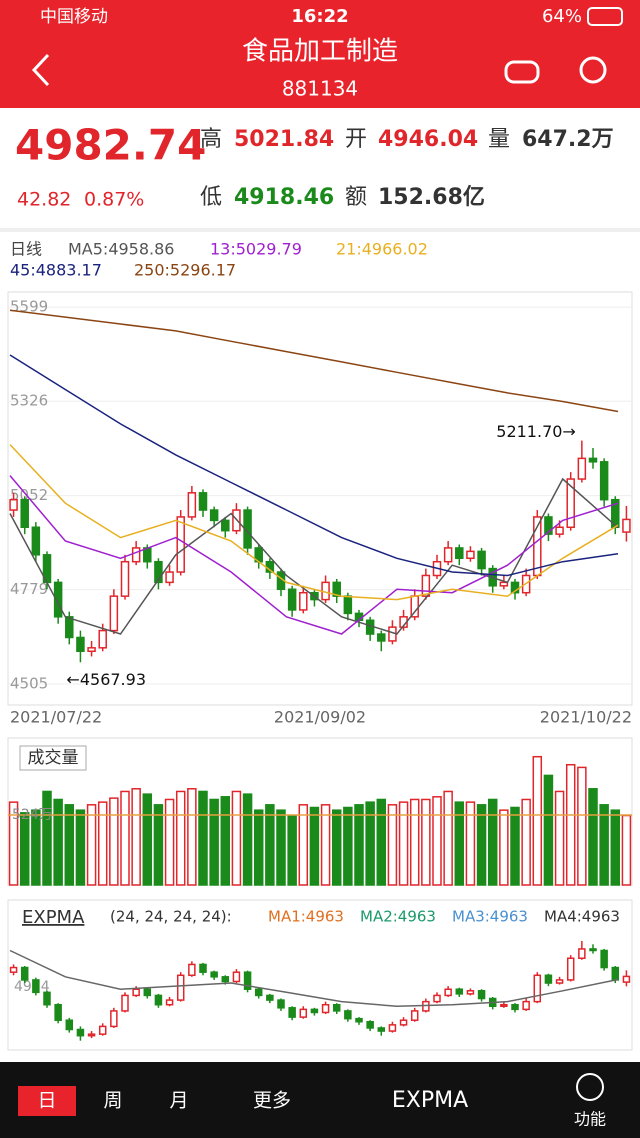  What do you see at coordinates (522, 72) in the screenshot?
I see `robot-button` at bounding box center [522, 72].